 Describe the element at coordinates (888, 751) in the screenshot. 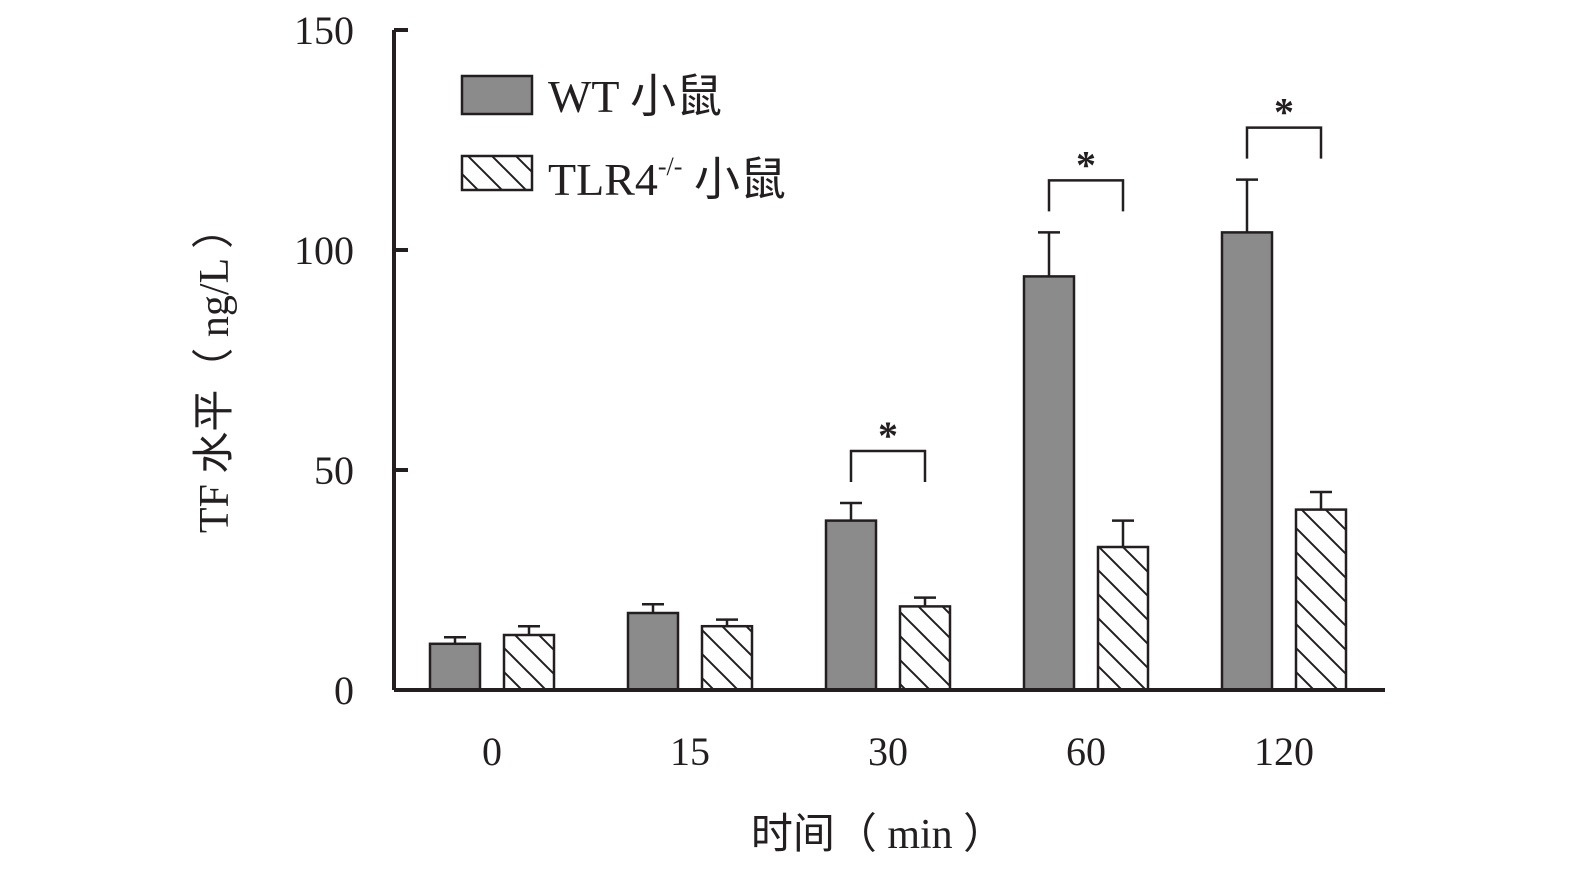

I see `x-tick-label: 30` at that location.